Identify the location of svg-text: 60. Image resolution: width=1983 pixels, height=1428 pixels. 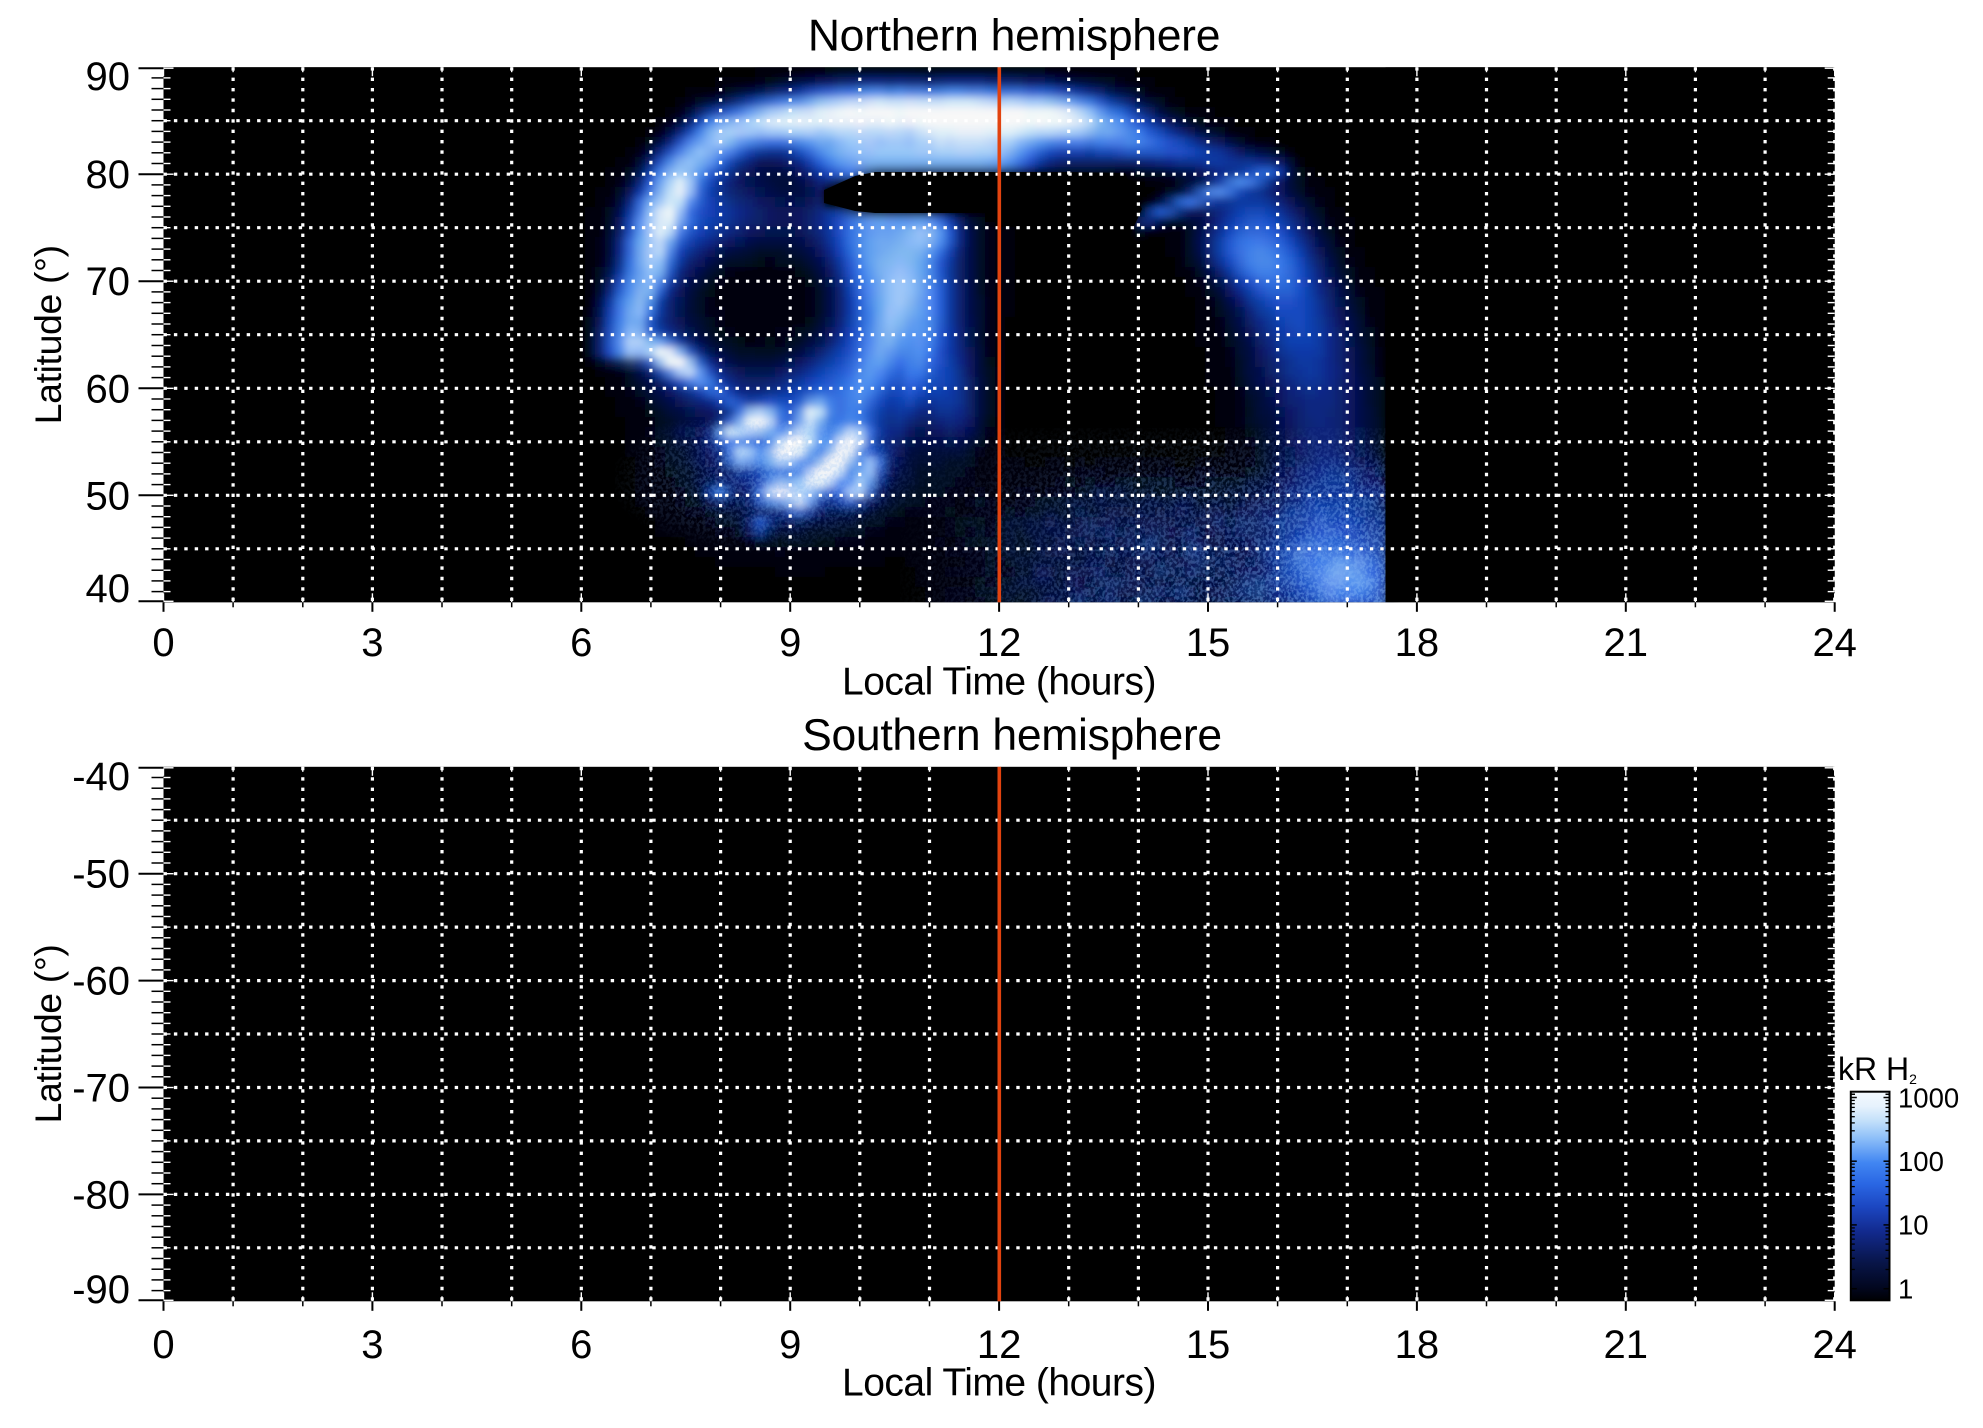
(108, 389).